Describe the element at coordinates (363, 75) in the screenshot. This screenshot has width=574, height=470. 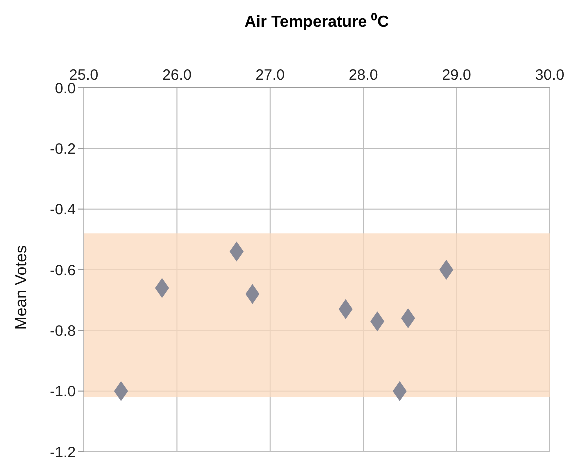
I see `x-tick-label: 28.0` at that location.